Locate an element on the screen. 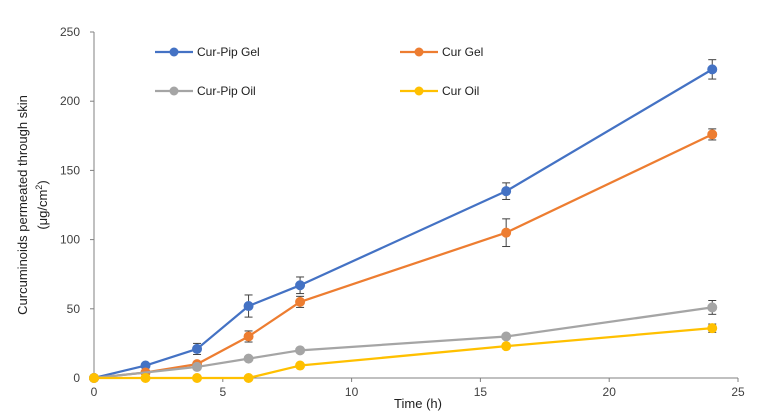 The image size is (764, 414). x-tick-labels: 0 5 10 15 20 25 is located at coordinates (418, 388).